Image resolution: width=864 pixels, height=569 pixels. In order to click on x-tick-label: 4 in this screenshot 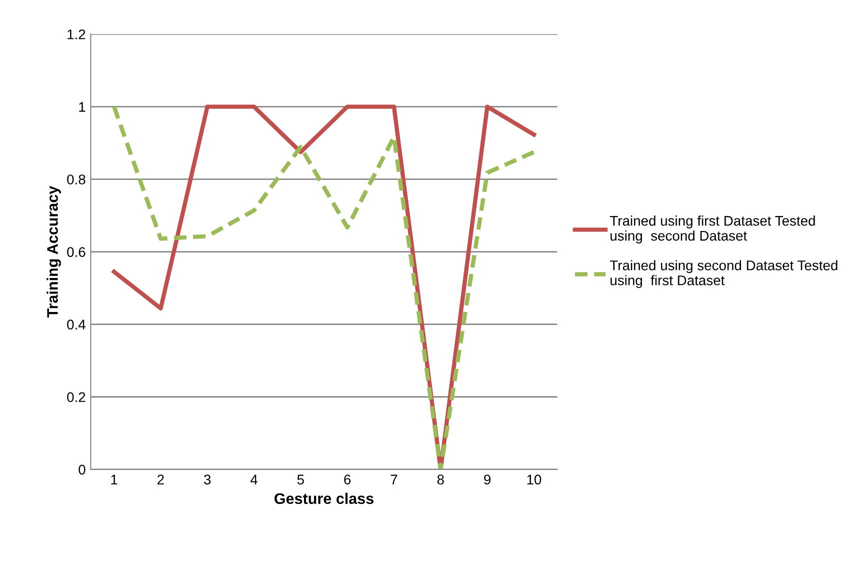, I will do `click(254, 479)`.